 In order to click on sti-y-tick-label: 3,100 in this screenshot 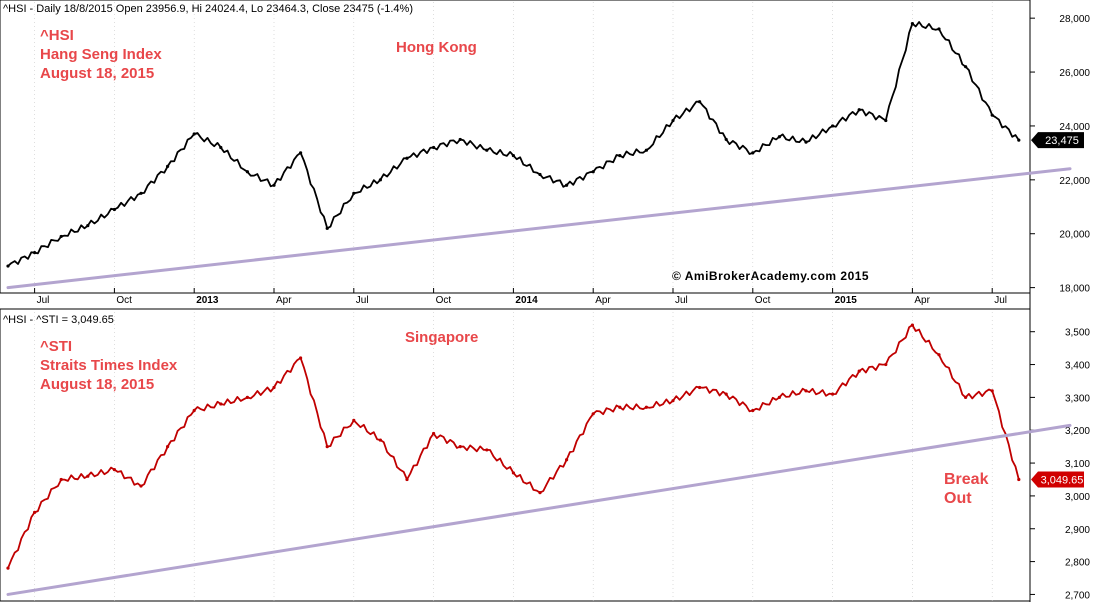, I will do `click(1077, 464)`.